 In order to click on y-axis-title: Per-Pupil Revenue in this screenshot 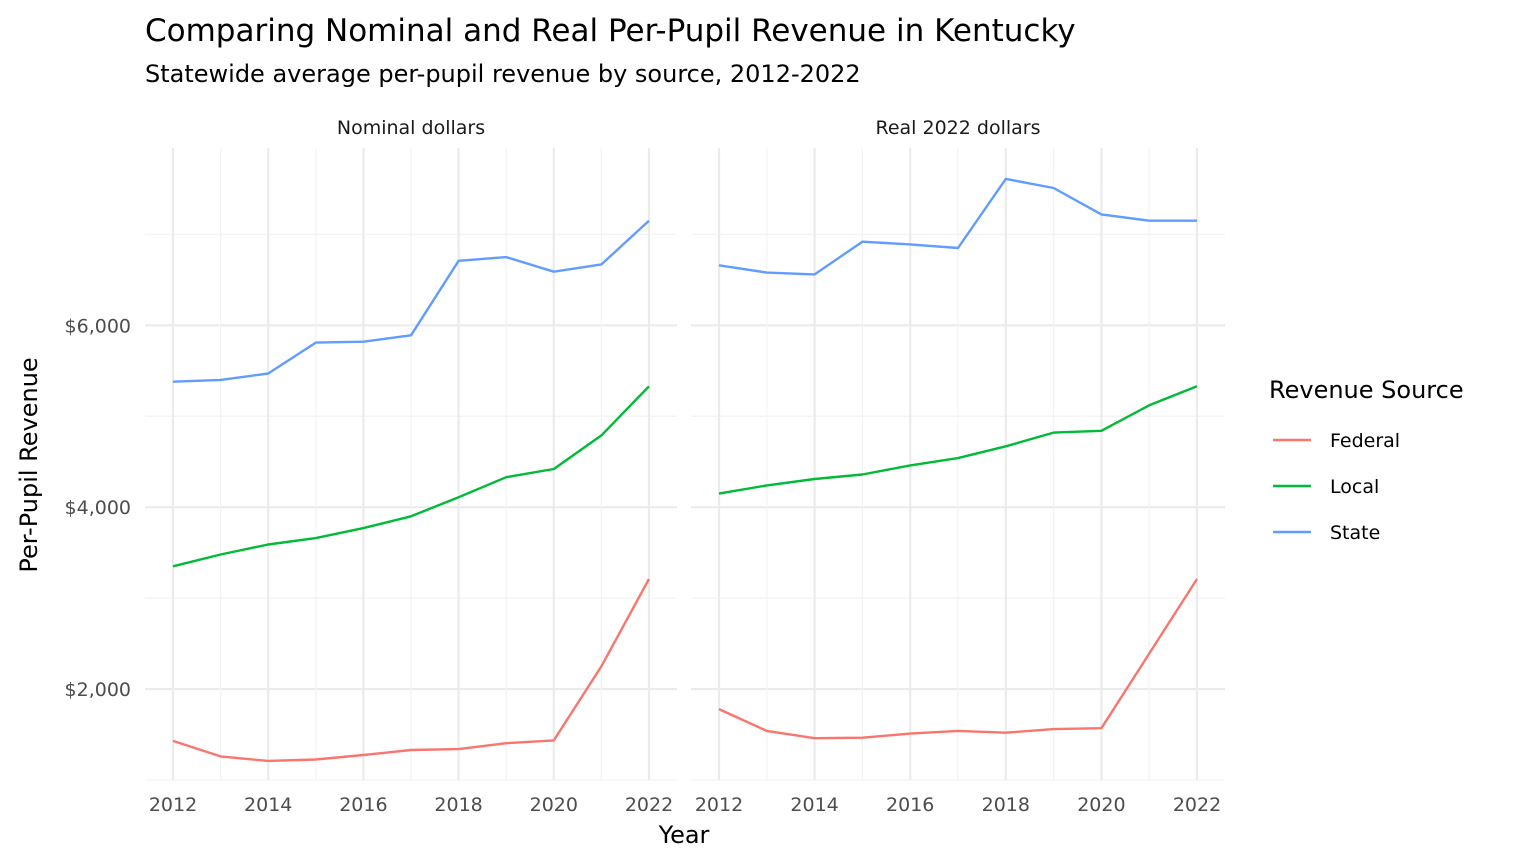, I will do `click(29, 464)`.